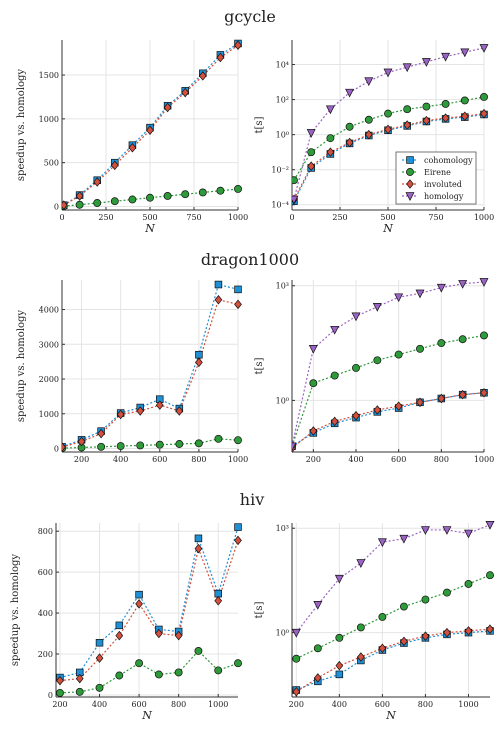  I want to click on y-tick-label: 10², so click(282, 100).